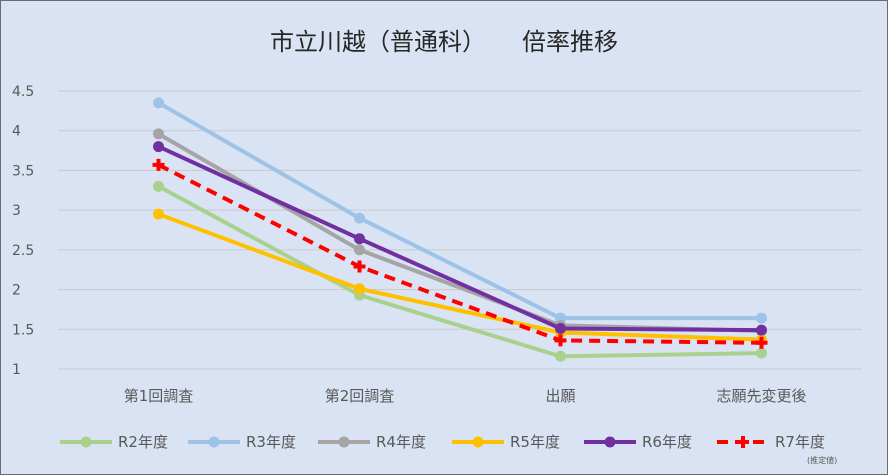  I want to click on x-tick-label: 第1回調査, so click(159, 396).